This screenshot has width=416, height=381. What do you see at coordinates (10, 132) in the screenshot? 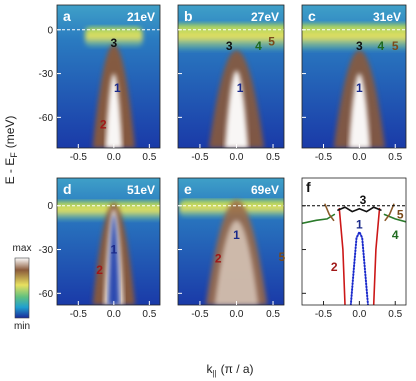
I see `y-label-unit: (meV)` at bounding box center [10, 132].